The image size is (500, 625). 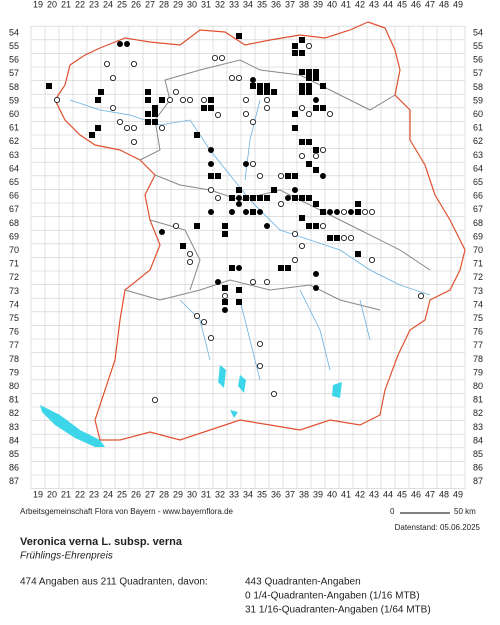 What do you see at coordinates (14, 32) in the screenshot?
I see `y-label: 54` at bounding box center [14, 32].